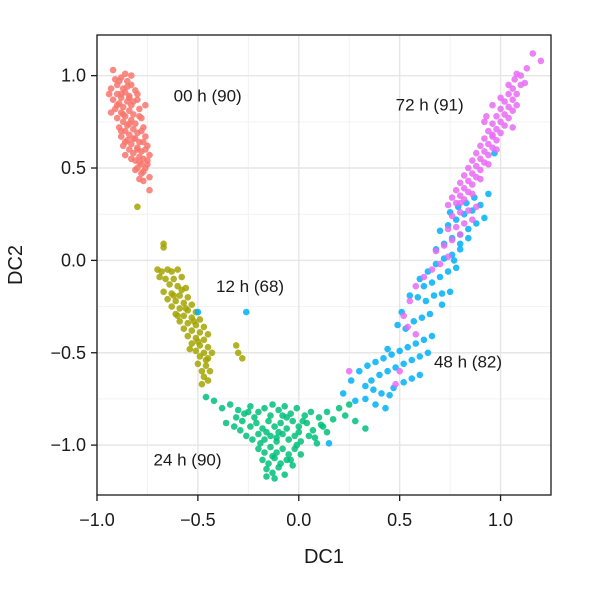 The height and width of the screenshot is (596, 594). What do you see at coordinates (399, 520) in the screenshot?
I see `x-tick-label: 0.5` at bounding box center [399, 520].